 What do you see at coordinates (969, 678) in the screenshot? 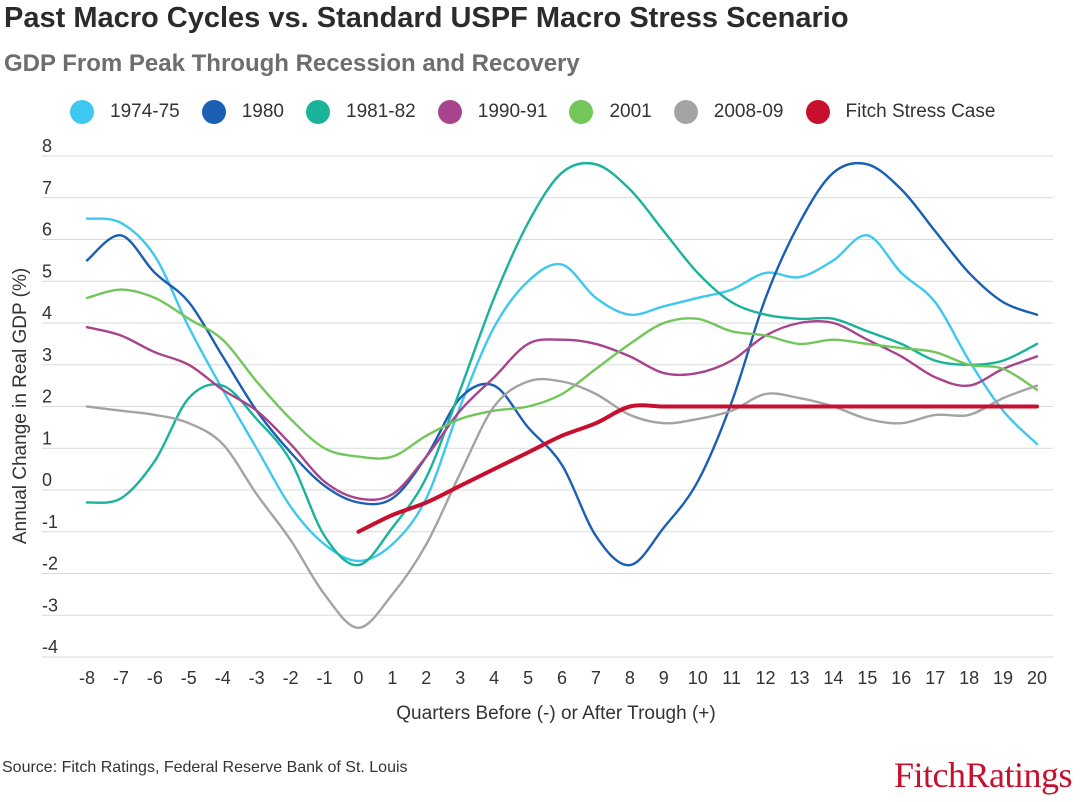
I see `x-tick-label: 18` at bounding box center [969, 678].